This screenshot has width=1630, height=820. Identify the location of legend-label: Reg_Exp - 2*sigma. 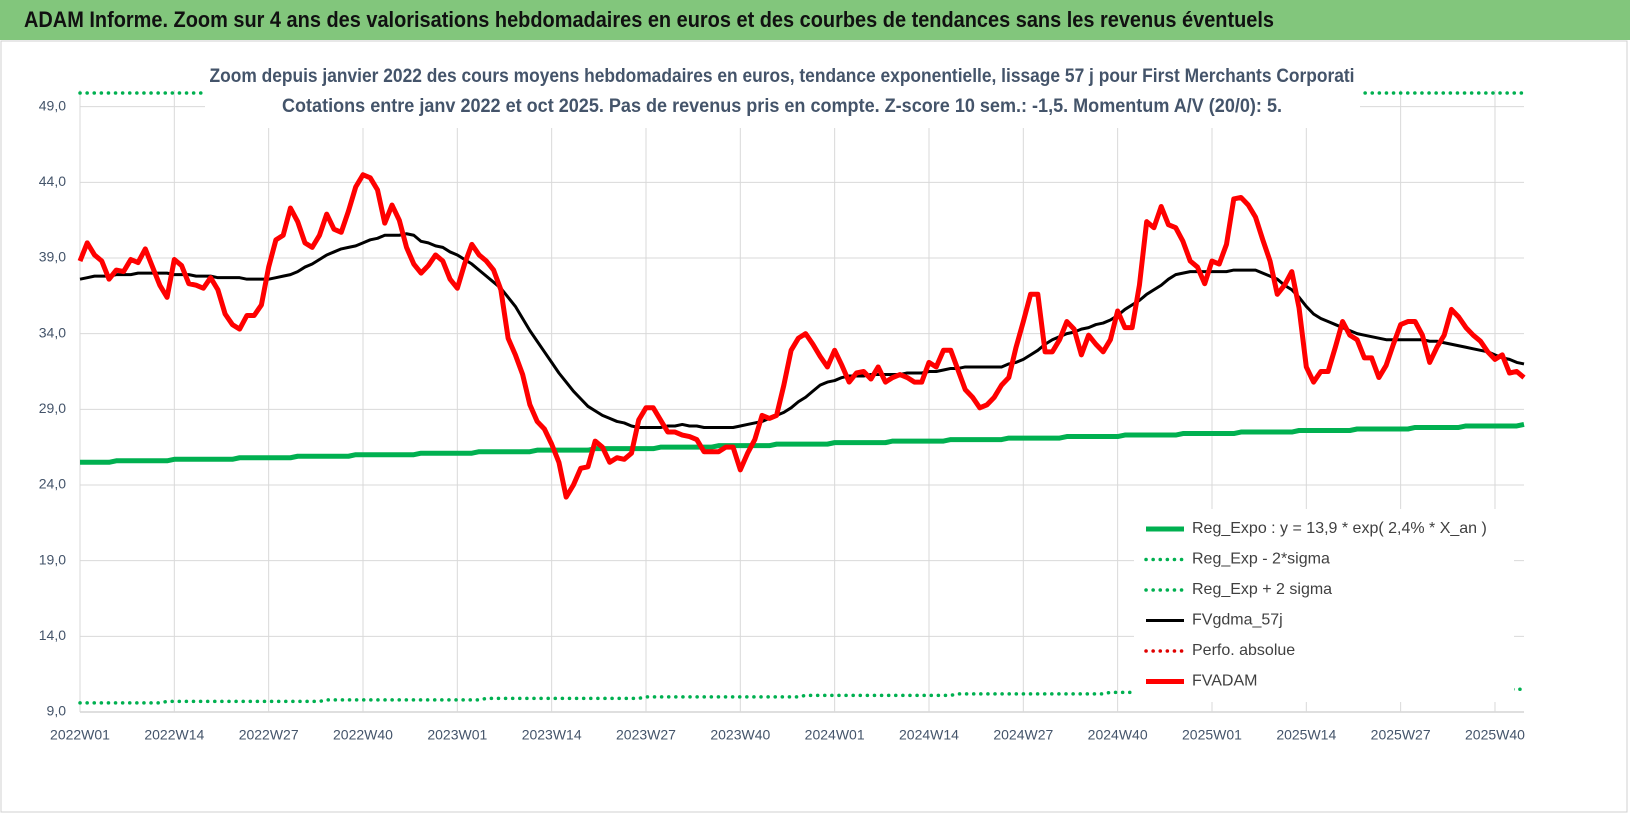
(1261, 559).